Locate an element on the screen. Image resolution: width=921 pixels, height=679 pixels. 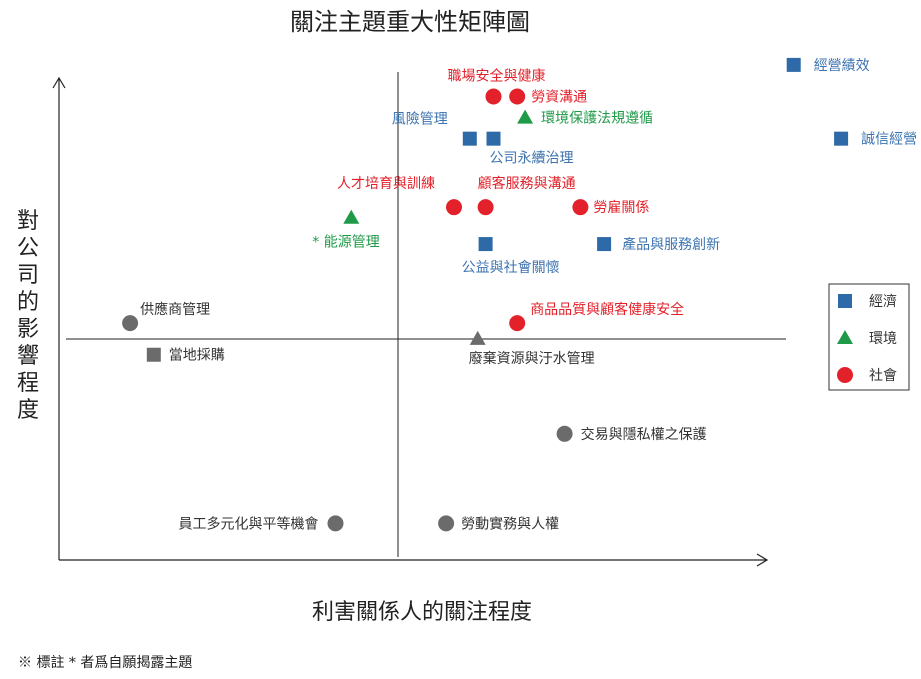
data-label: 環境保護法規遵循 is located at coordinates (597, 118).